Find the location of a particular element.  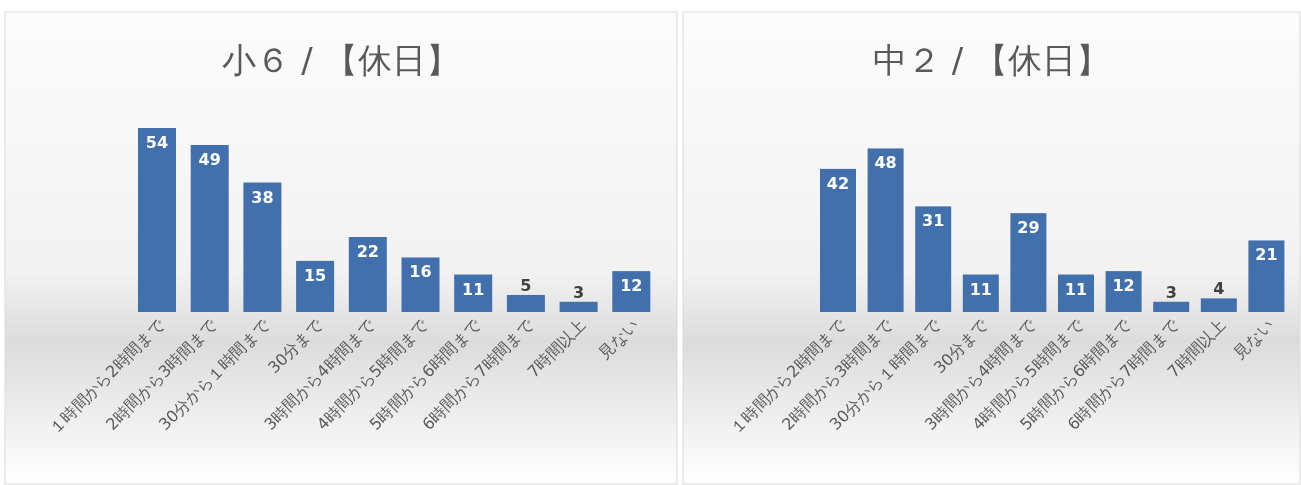

data-label: 54 is located at coordinates (157, 142).